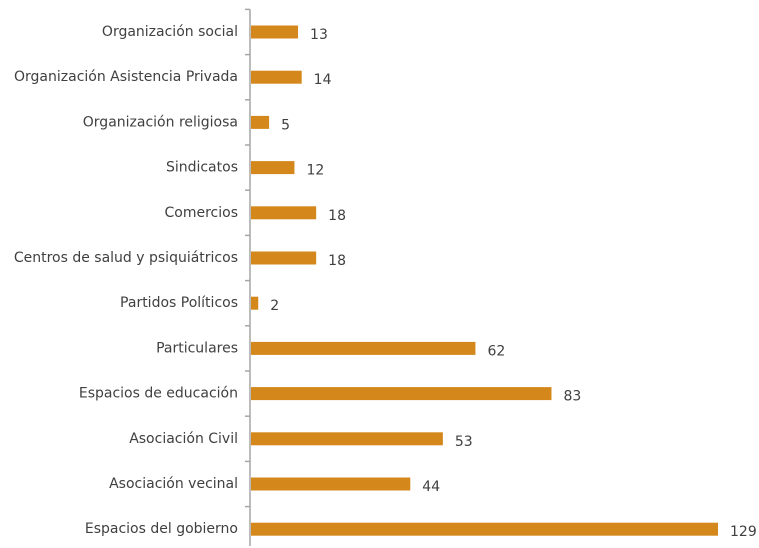 Image resolution: width=759 pixels, height=548 pixels. Describe the element at coordinates (202, 213) in the screenshot. I see `category-label: Comercios` at that location.